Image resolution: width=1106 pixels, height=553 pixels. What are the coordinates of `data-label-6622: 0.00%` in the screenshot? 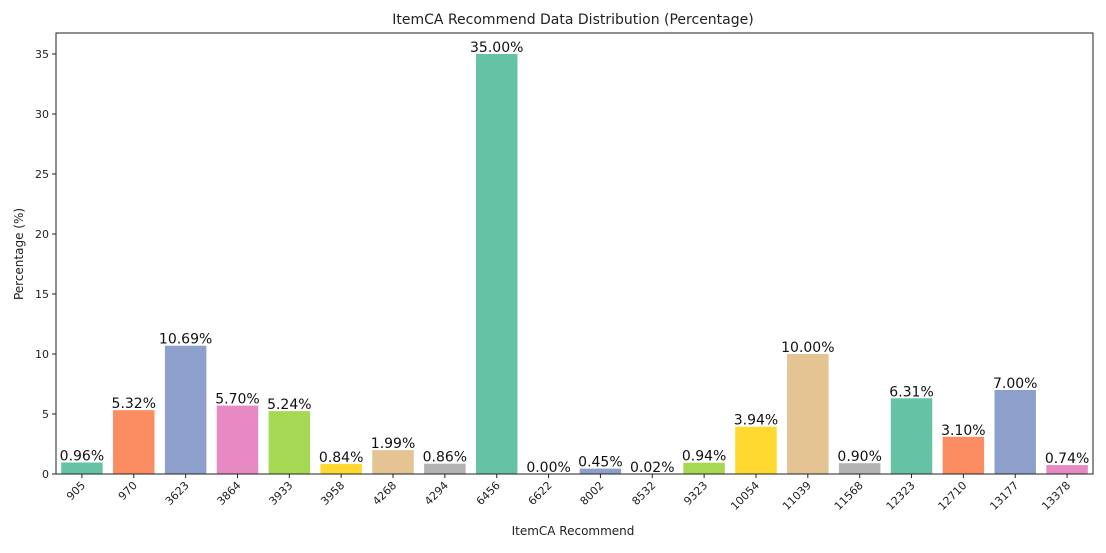 It's located at (548, 468).